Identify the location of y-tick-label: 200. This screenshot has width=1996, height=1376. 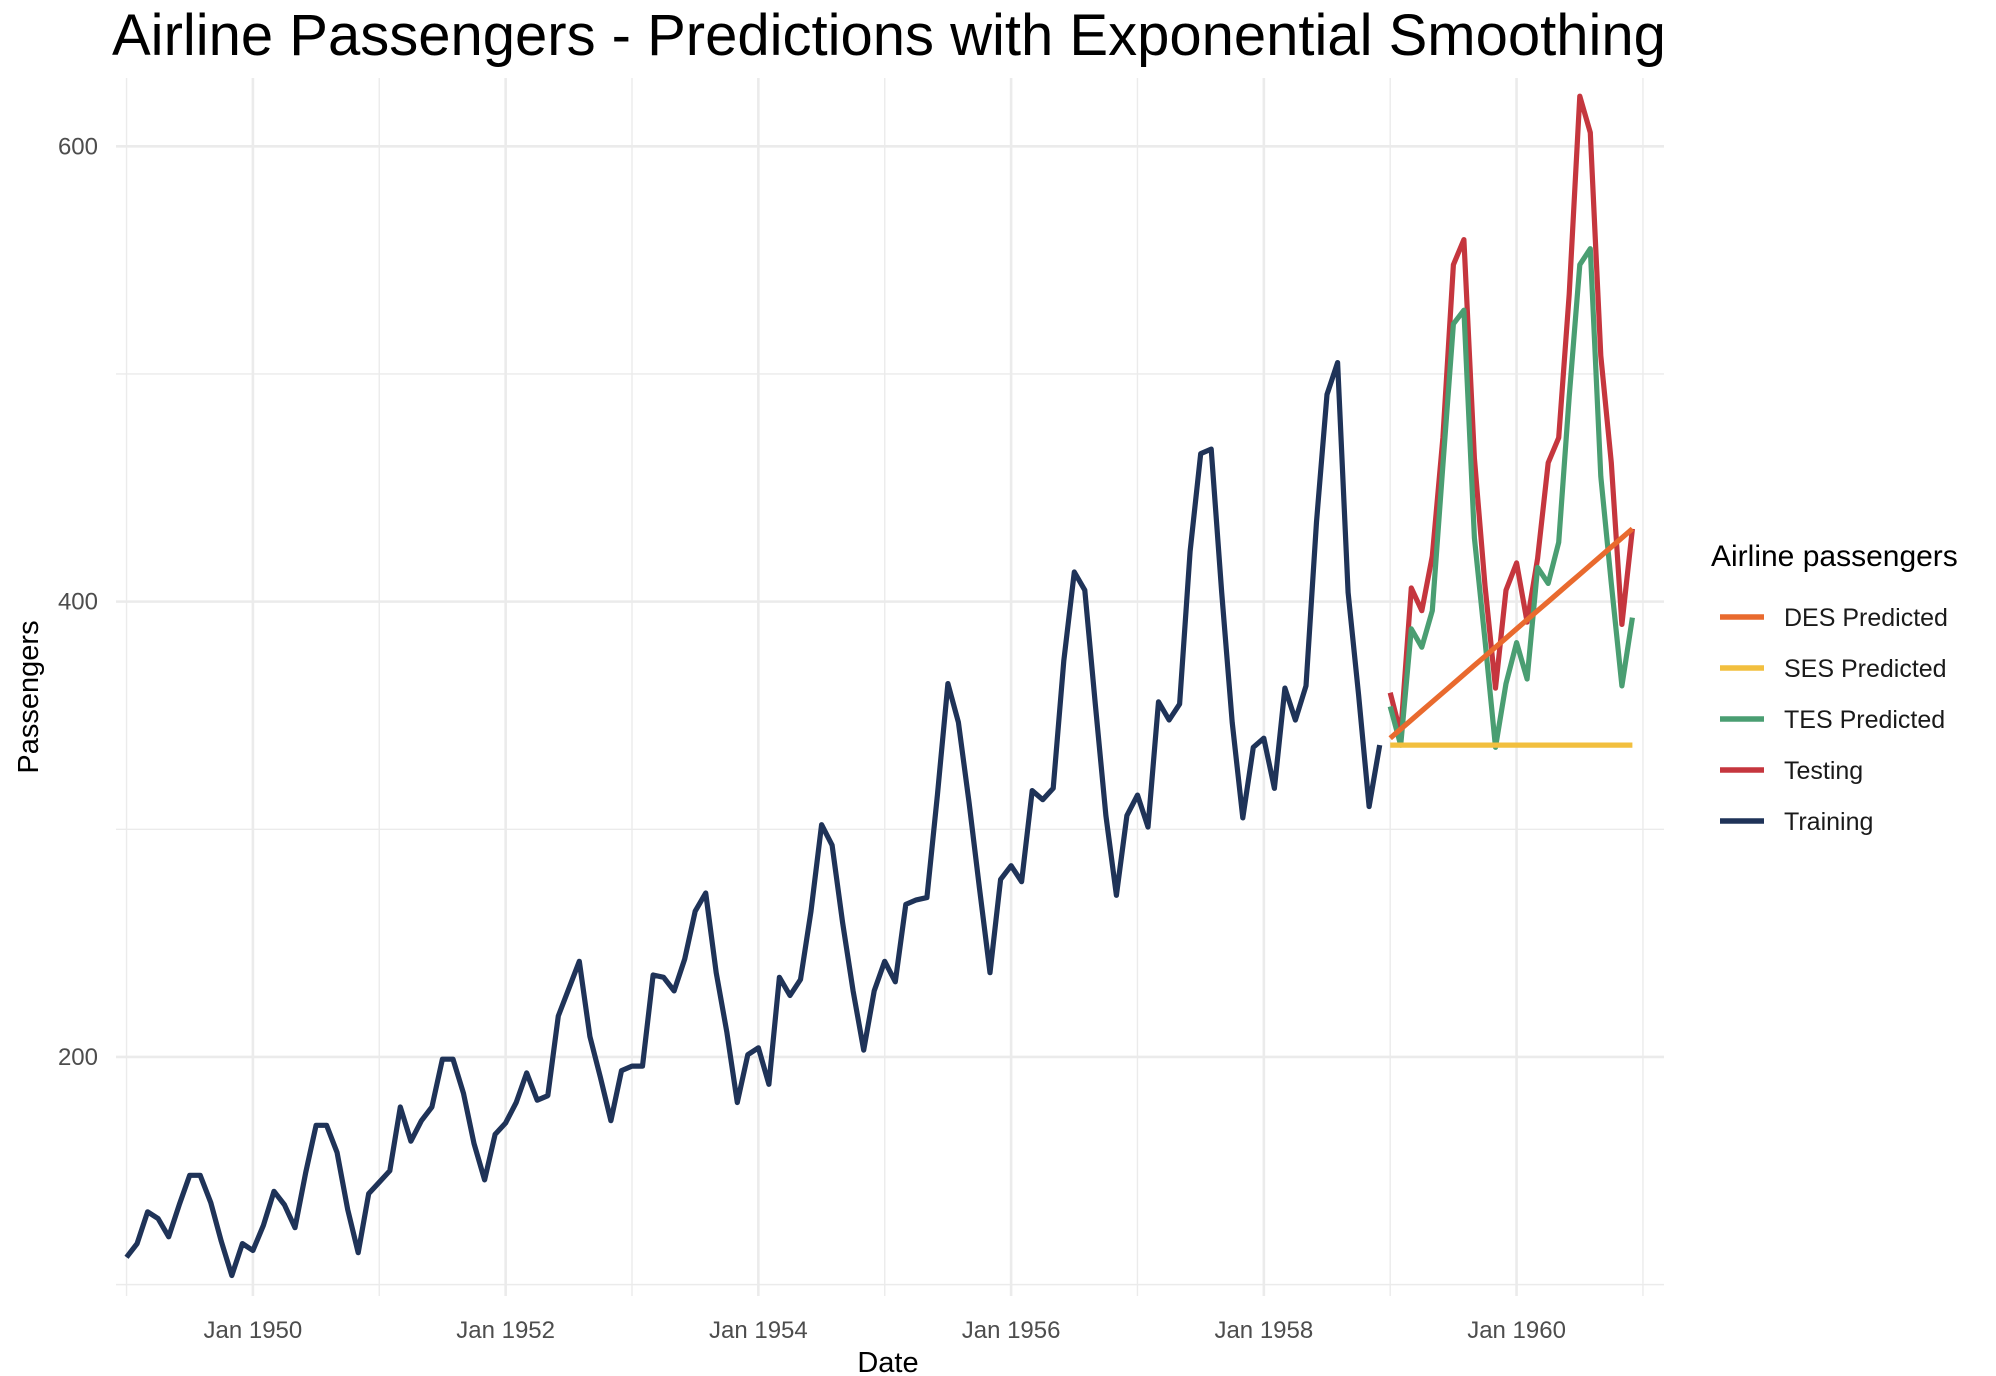
(78, 1057).